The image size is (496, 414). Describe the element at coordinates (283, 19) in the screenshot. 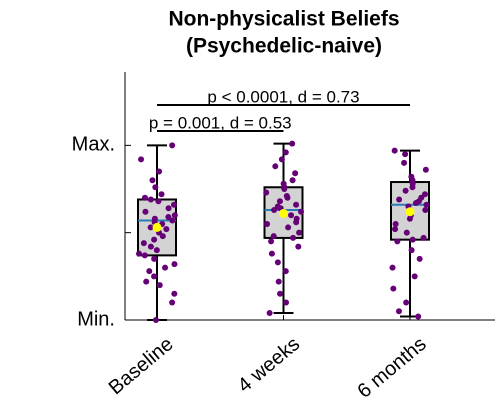

I see `chart-title: Non-physicalist Beliefs` at that location.